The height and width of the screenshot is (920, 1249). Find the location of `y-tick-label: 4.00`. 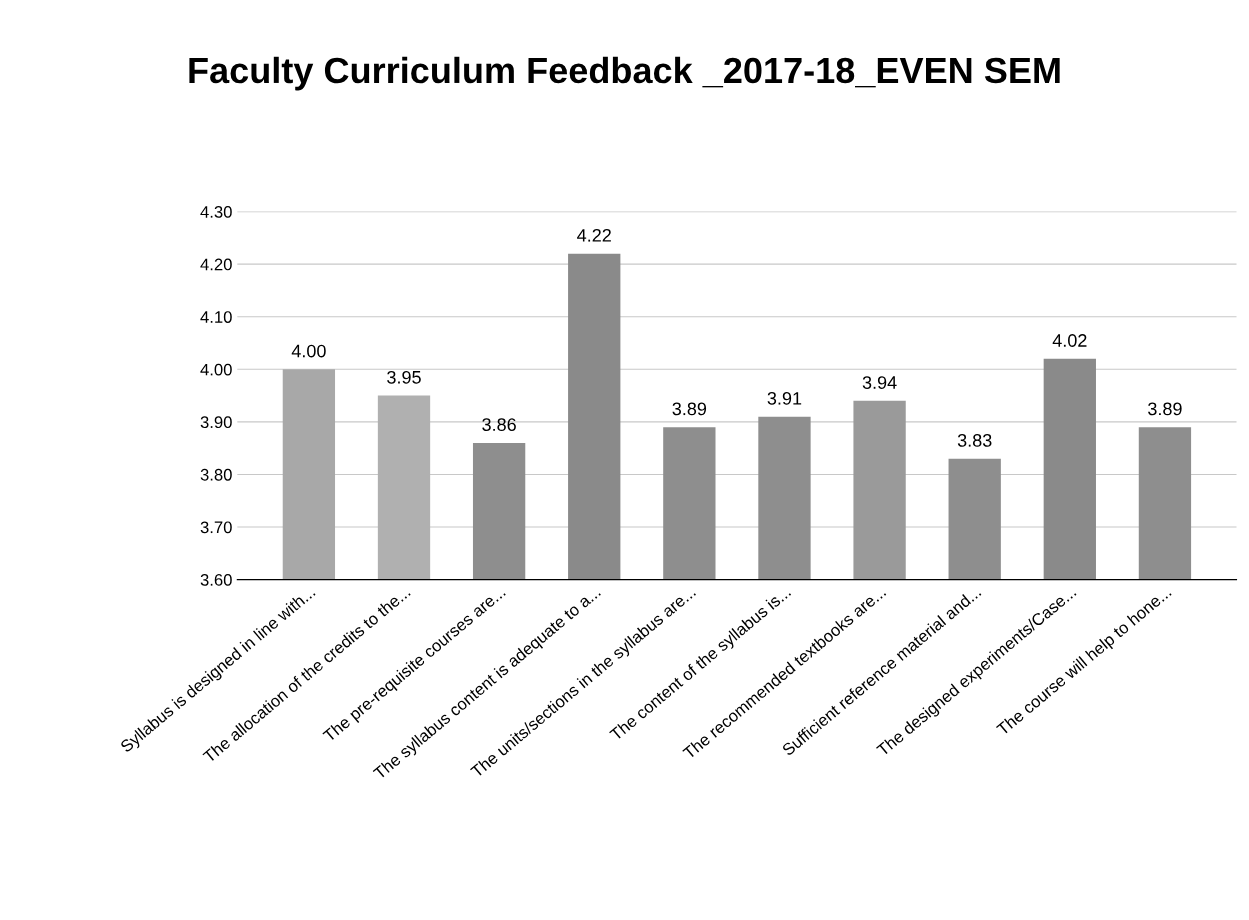

y-tick-label: 4.00 is located at coordinates (216, 369).